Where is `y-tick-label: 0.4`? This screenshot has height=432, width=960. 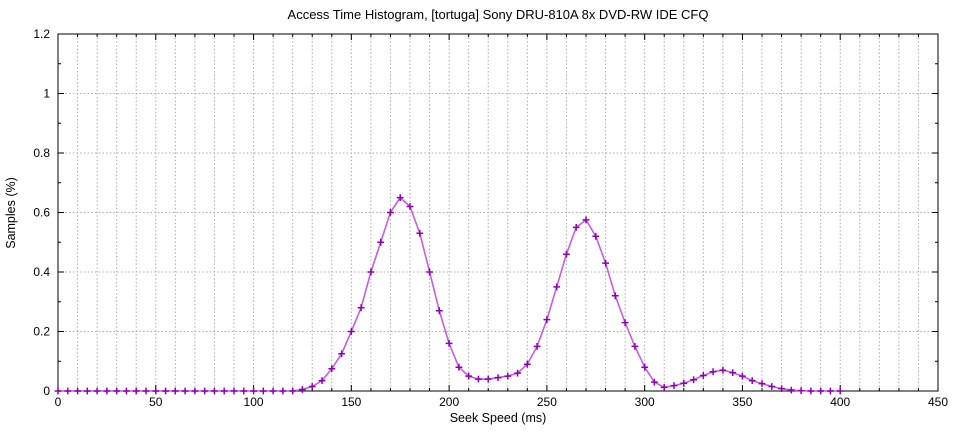 y-tick-label: 0.4 is located at coordinates (41, 272).